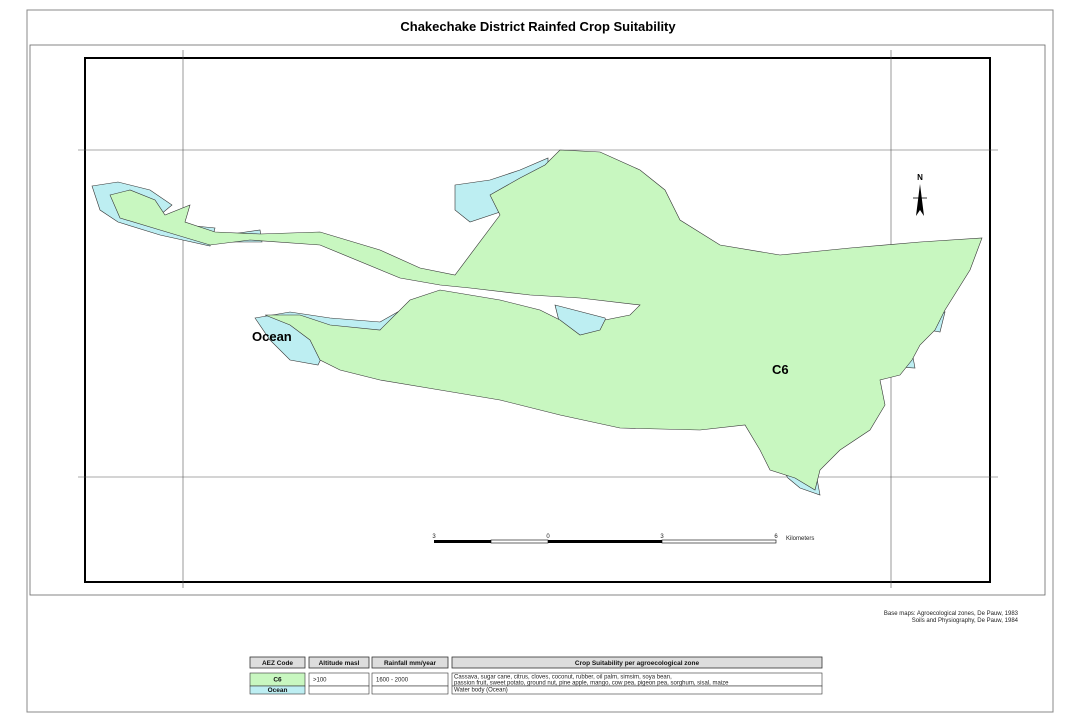 Image resolution: width=1080 pixels, height=720 pixels. I want to click on ocean-label: Ocean, so click(272, 336).